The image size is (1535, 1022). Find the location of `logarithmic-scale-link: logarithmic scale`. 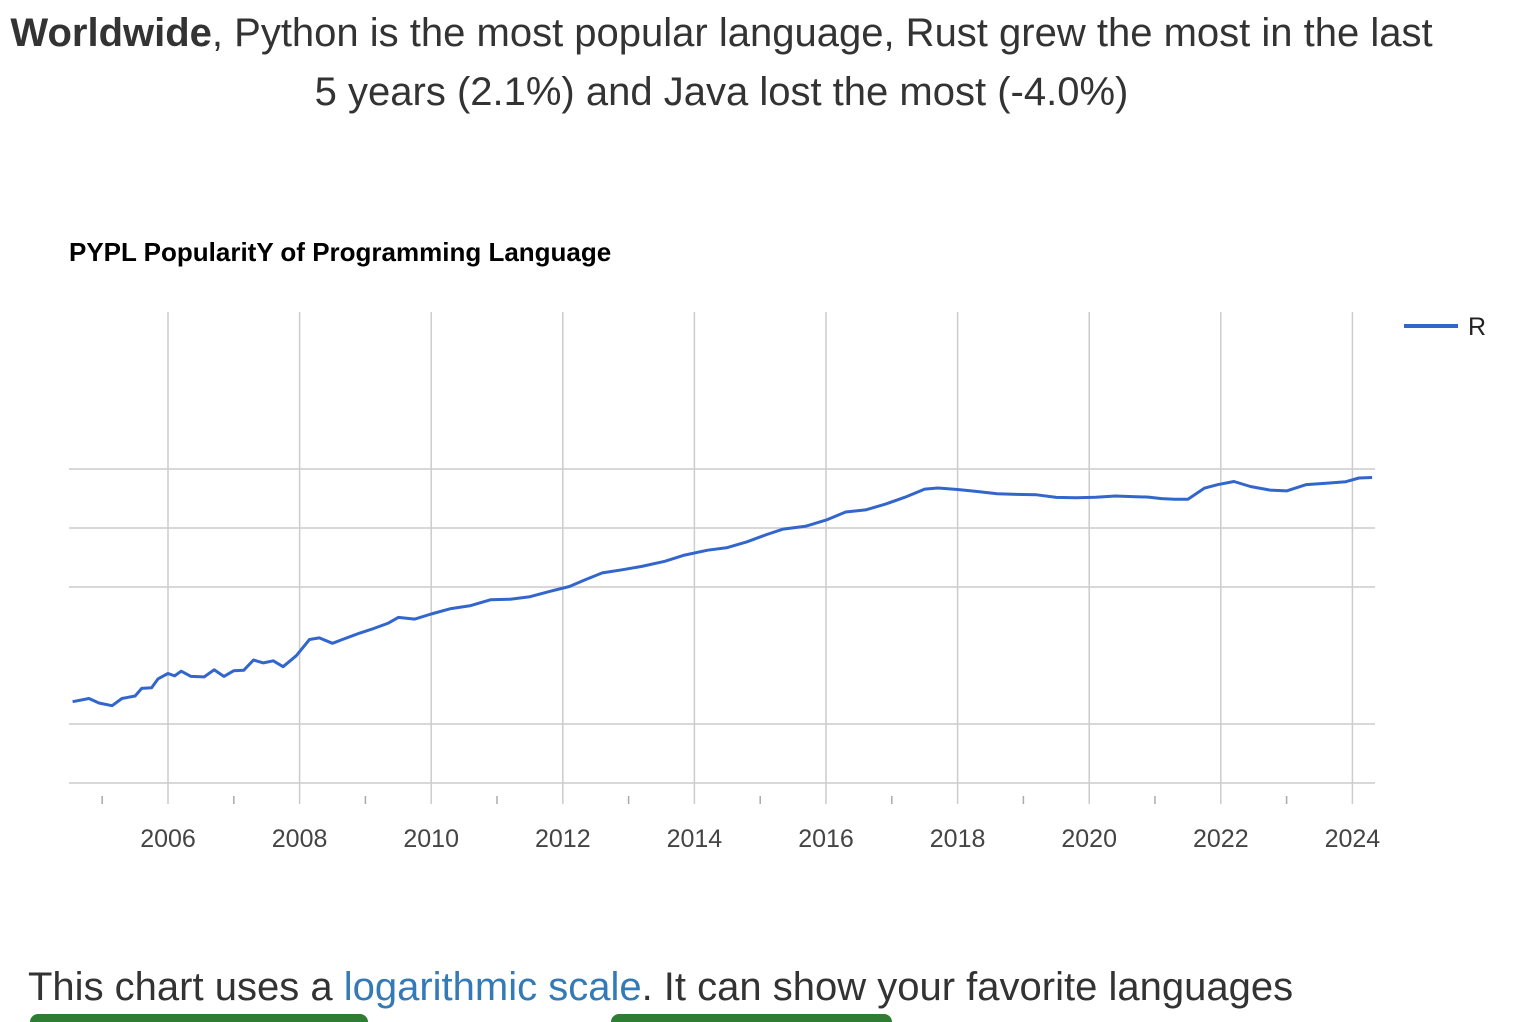

logarithmic-scale-link: logarithmic scale is located at coordinates (492, 987).